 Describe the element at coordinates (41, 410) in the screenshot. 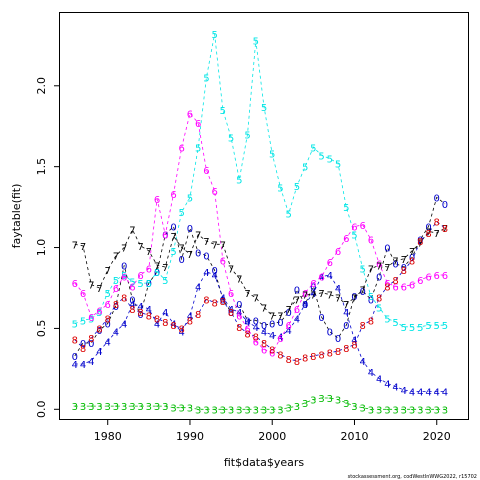

I see `y-tick-label: 0.0` at that location.